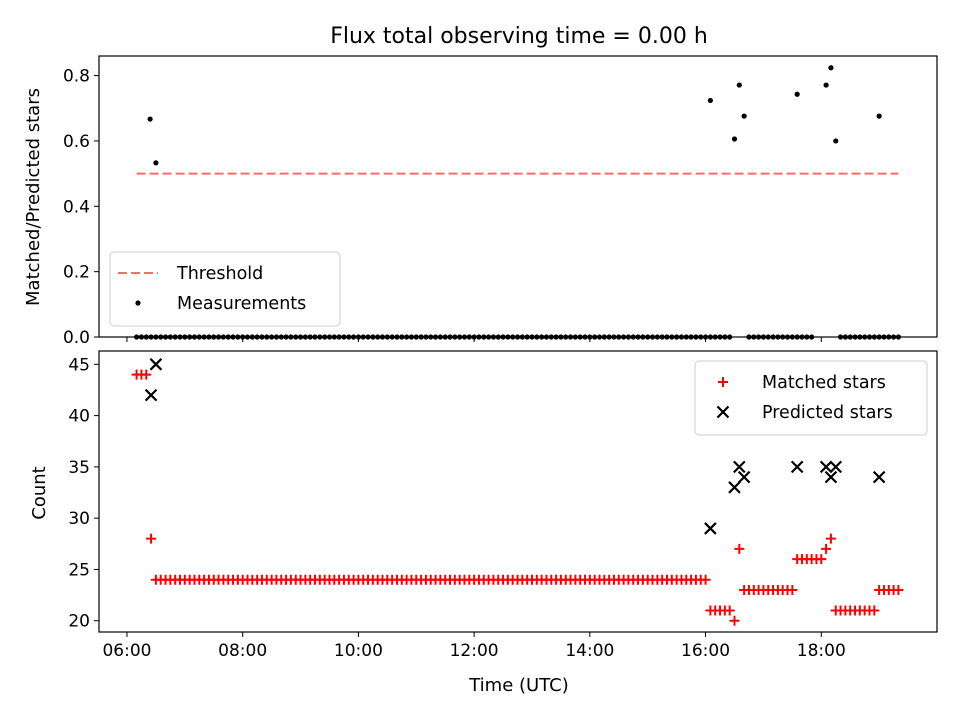 The width and height of the screenshot is (960, 720). Describe the element at coordinates (76, 273) in the screenshot. I see `top-chart-ytick-label: 0.2` at that location.